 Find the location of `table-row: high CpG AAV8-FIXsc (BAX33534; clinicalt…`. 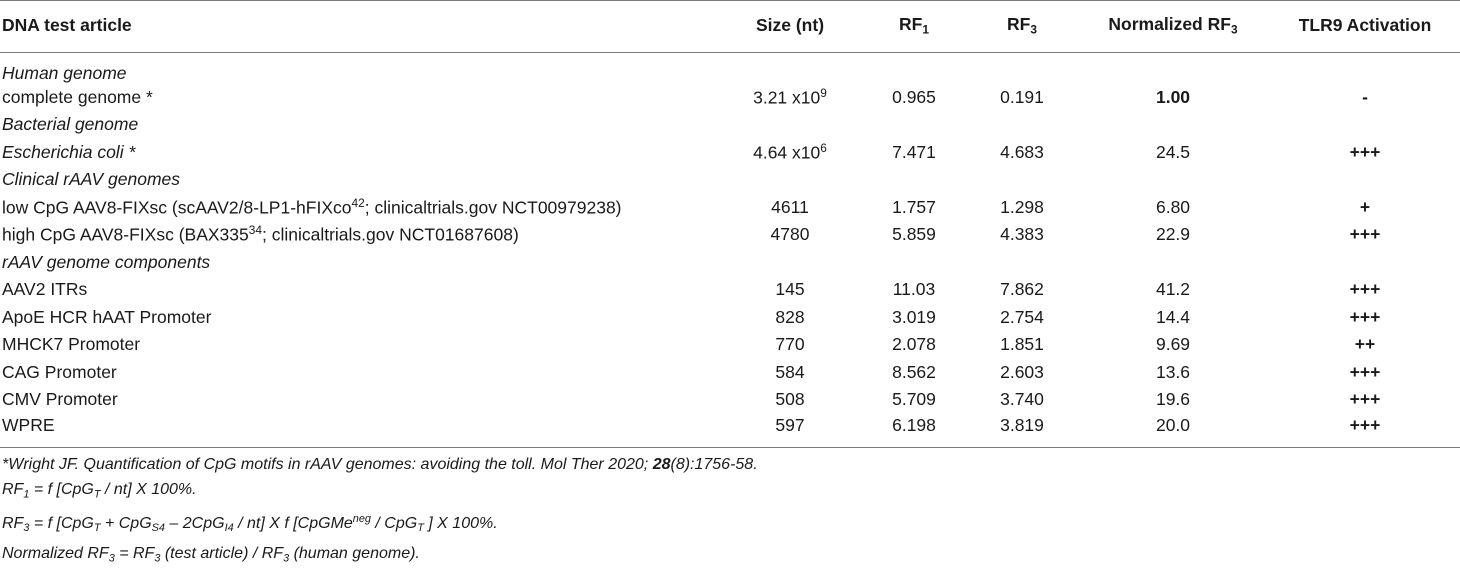

table-row: high CpG AAV8-FIXsc (BAX33534; clinicalt… is located at coordinates (730, 235).